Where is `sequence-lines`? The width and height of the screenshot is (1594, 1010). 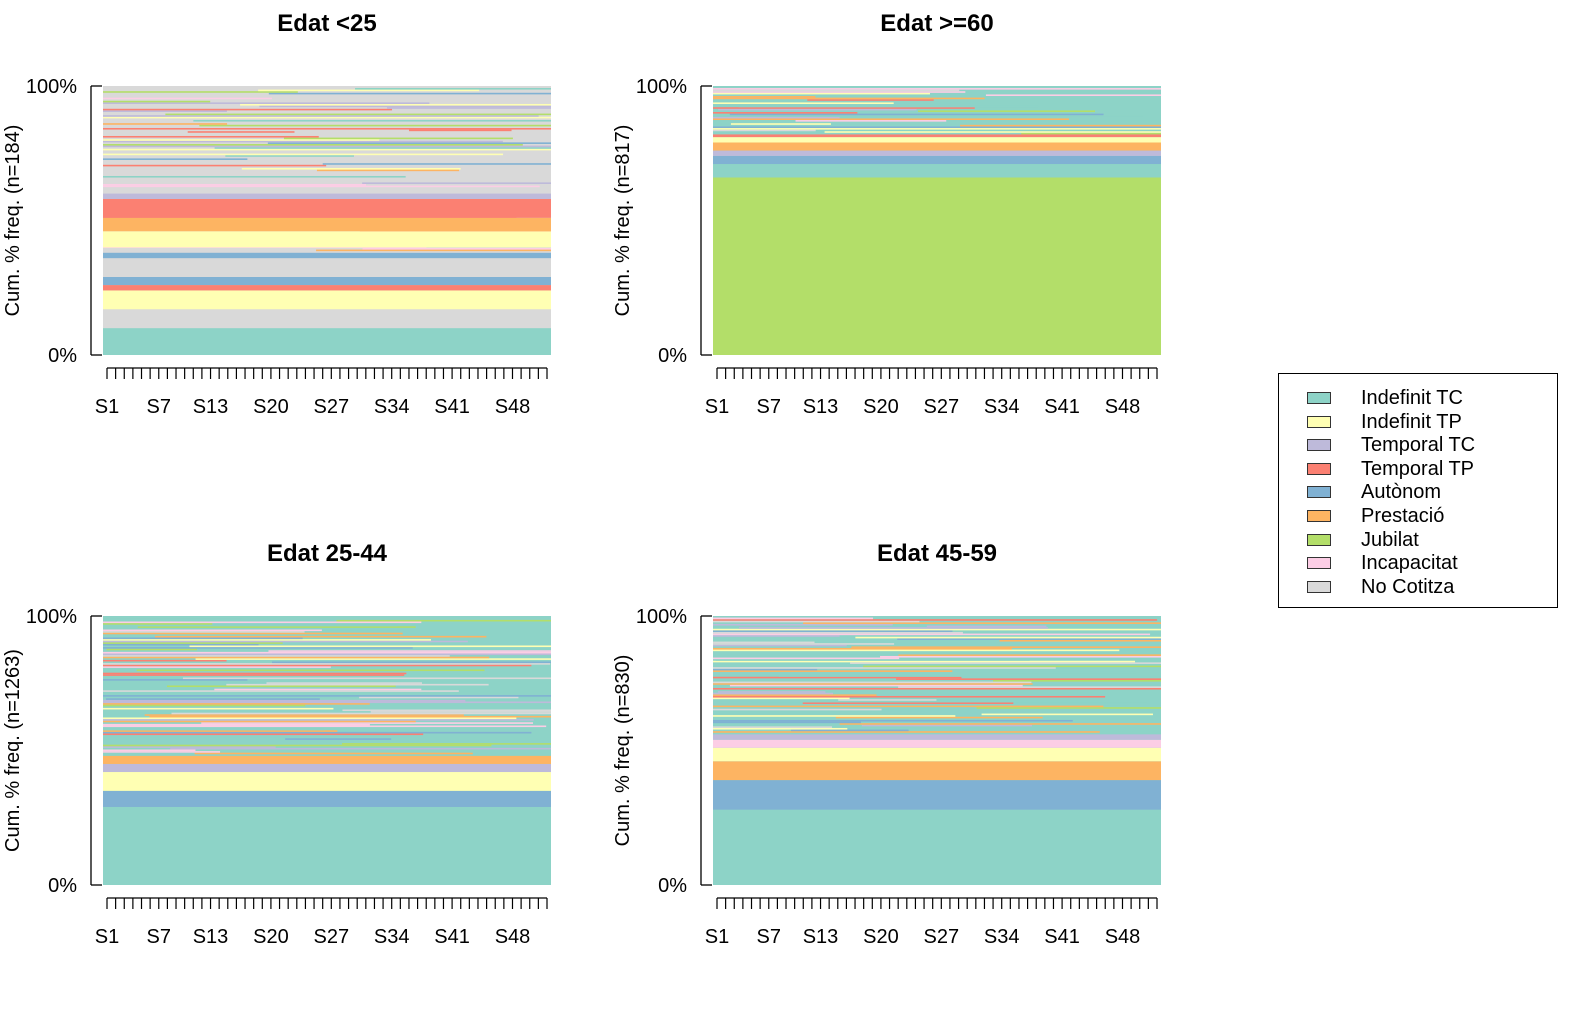 sequence-lines is located at coordinates (937, 111).